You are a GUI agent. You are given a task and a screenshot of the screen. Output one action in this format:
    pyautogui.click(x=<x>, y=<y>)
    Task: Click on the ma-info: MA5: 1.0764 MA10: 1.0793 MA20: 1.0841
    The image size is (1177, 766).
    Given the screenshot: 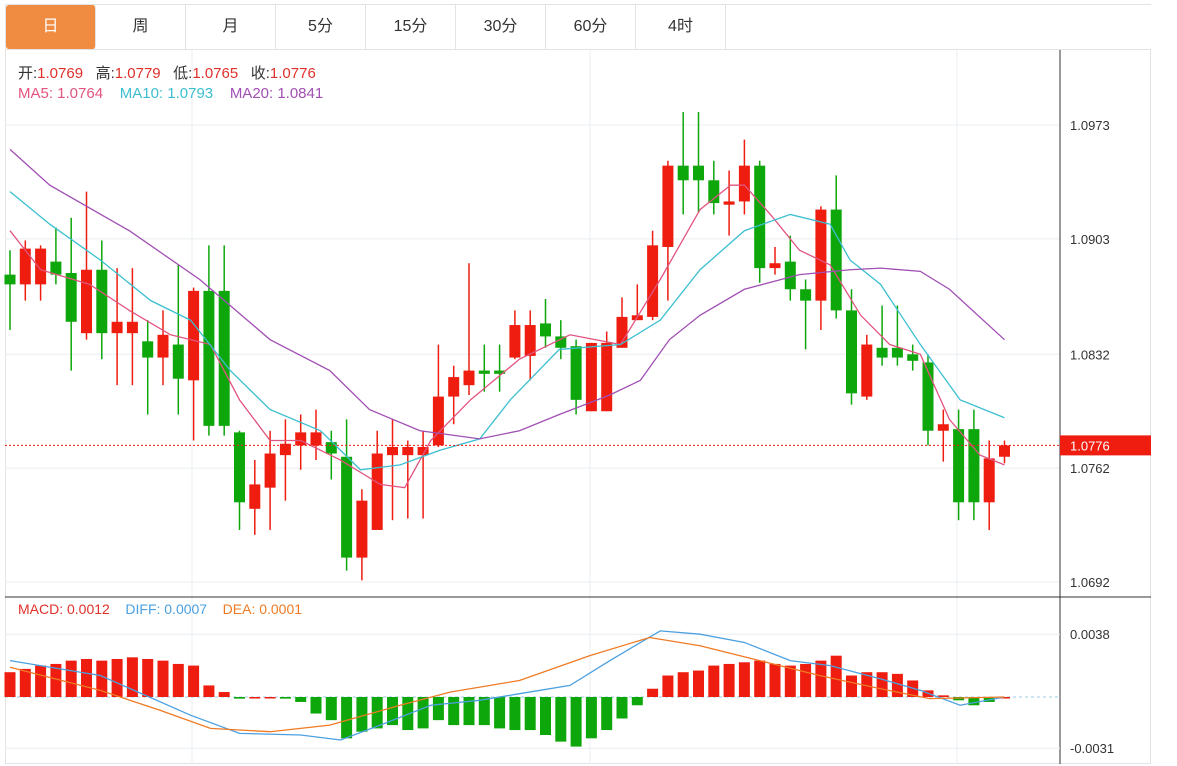 What is the action you would take?
    pyautogui.click(x=170, y=93)
    